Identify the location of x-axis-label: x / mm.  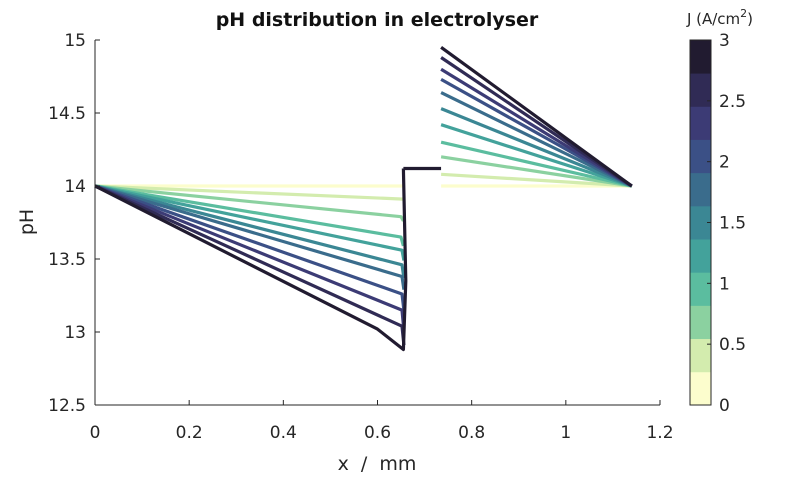
(377, 464).